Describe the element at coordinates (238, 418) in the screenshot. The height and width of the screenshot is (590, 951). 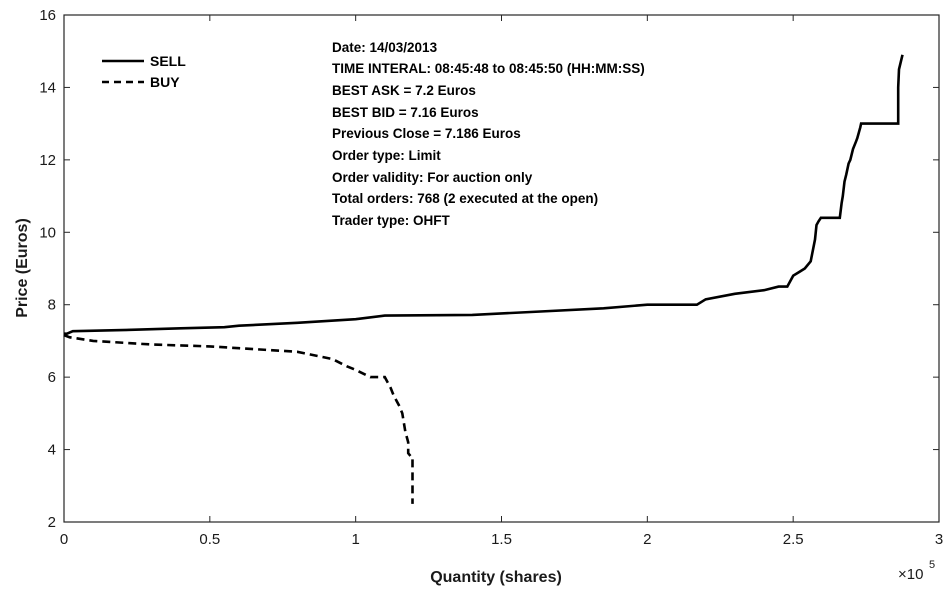
I see `series-line-buy` at that location.